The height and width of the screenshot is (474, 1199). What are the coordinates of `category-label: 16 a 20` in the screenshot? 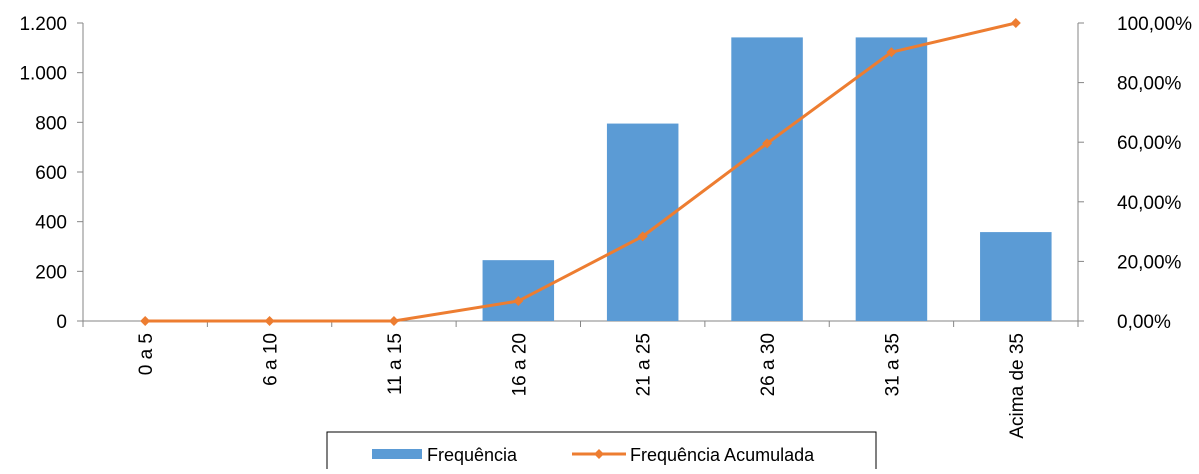 It's located at (519, 364).